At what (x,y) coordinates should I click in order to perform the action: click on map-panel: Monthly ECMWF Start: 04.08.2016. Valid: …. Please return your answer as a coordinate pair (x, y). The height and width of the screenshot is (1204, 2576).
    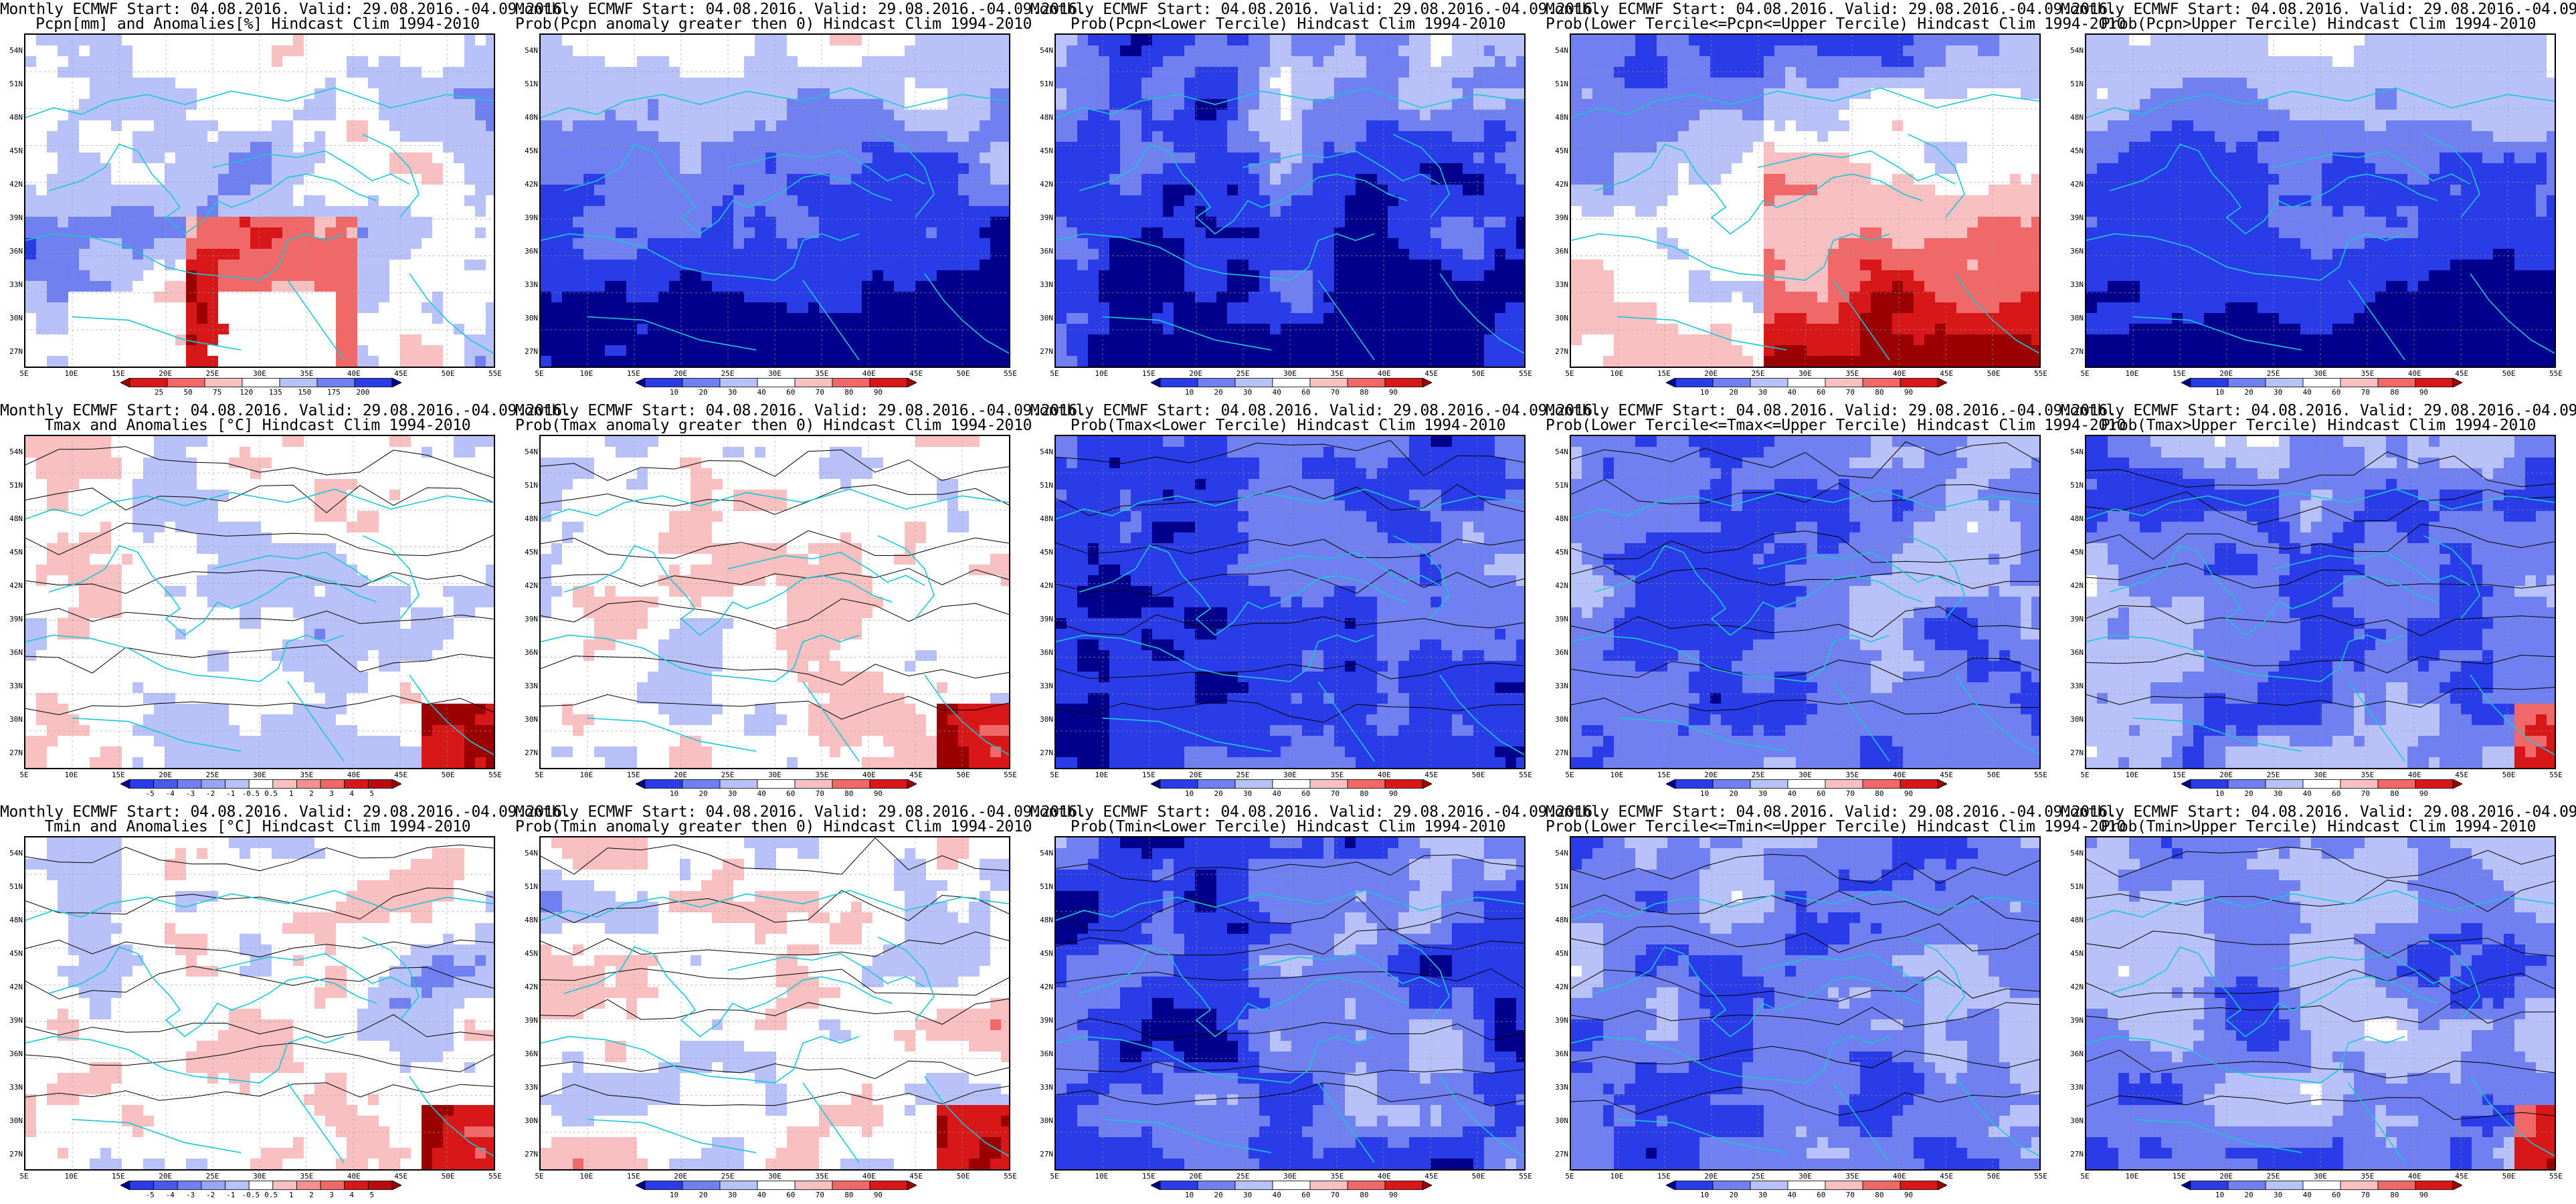
    Looking at the image, I should click on (1316, 602).